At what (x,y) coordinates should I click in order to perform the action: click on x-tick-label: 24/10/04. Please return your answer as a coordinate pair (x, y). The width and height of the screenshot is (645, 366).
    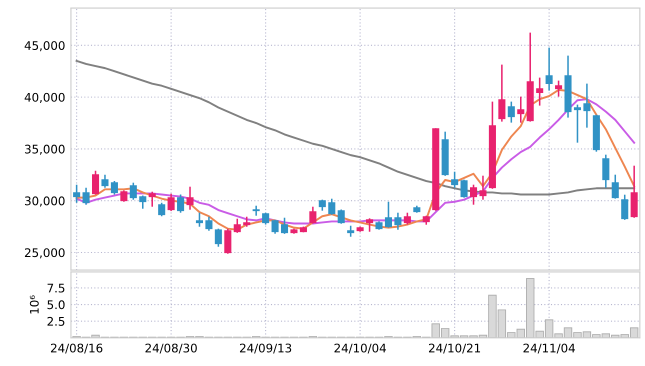
    Looking at the image, I should click on (360, 349).